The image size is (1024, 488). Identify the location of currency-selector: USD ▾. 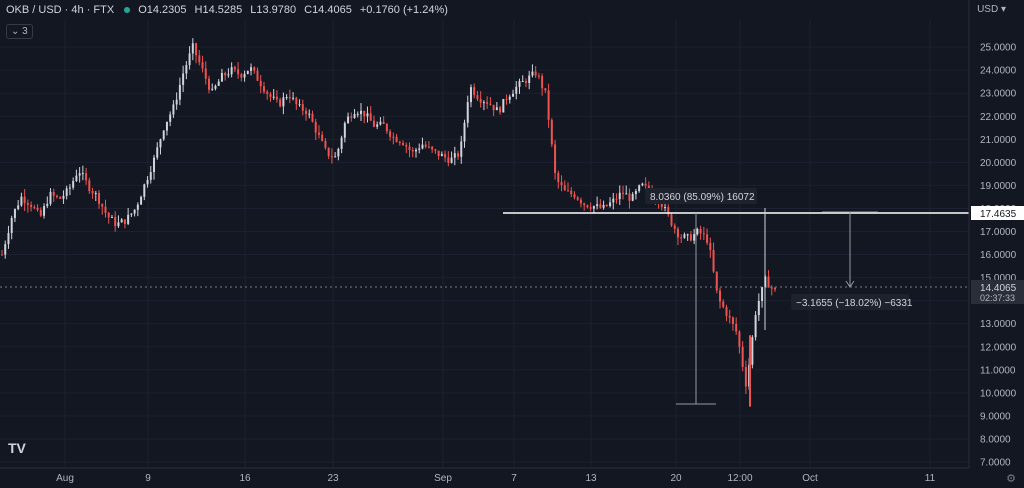
(991, 9).